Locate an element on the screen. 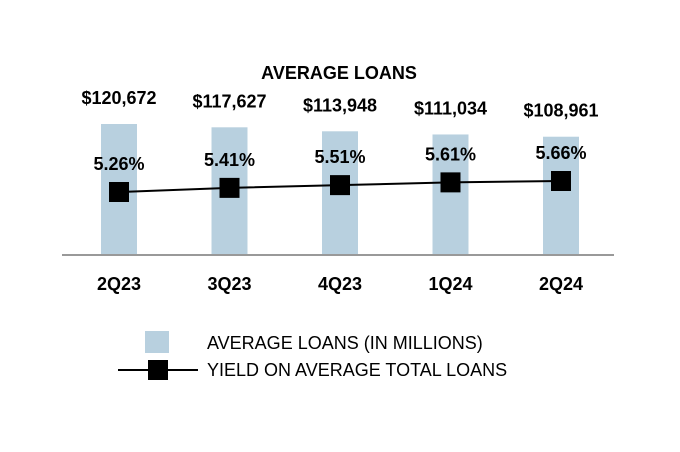 Image resolution: width=680 pixels, height=452 pixels. yield-value-label: 5.26% is located at coordinates (118, 164).